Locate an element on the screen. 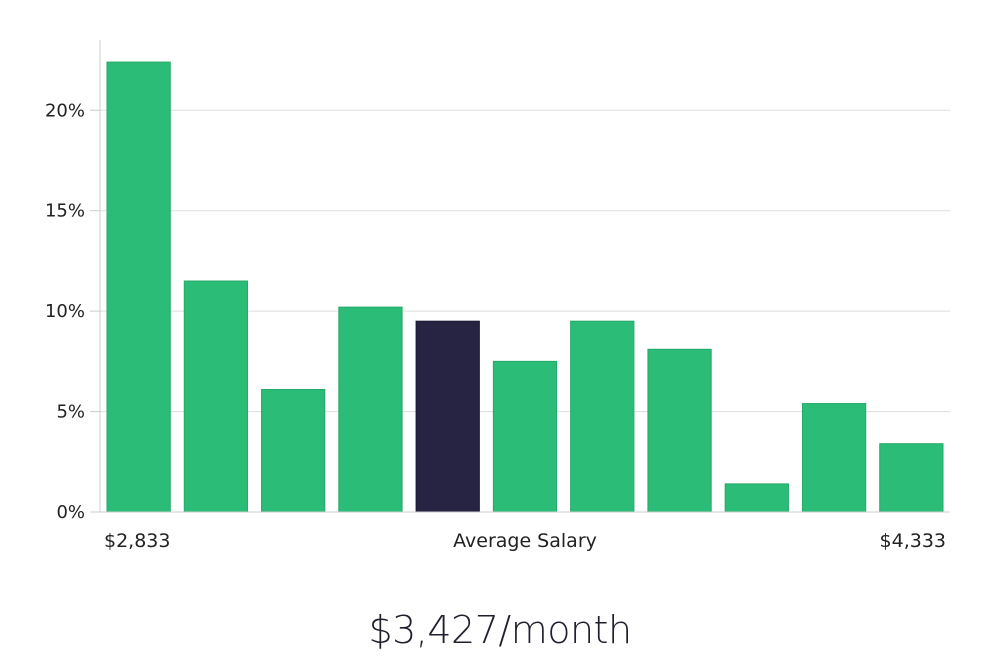 The image size is (1000, 660). y-tick-label: 10% is located at coordinates (65, 311).